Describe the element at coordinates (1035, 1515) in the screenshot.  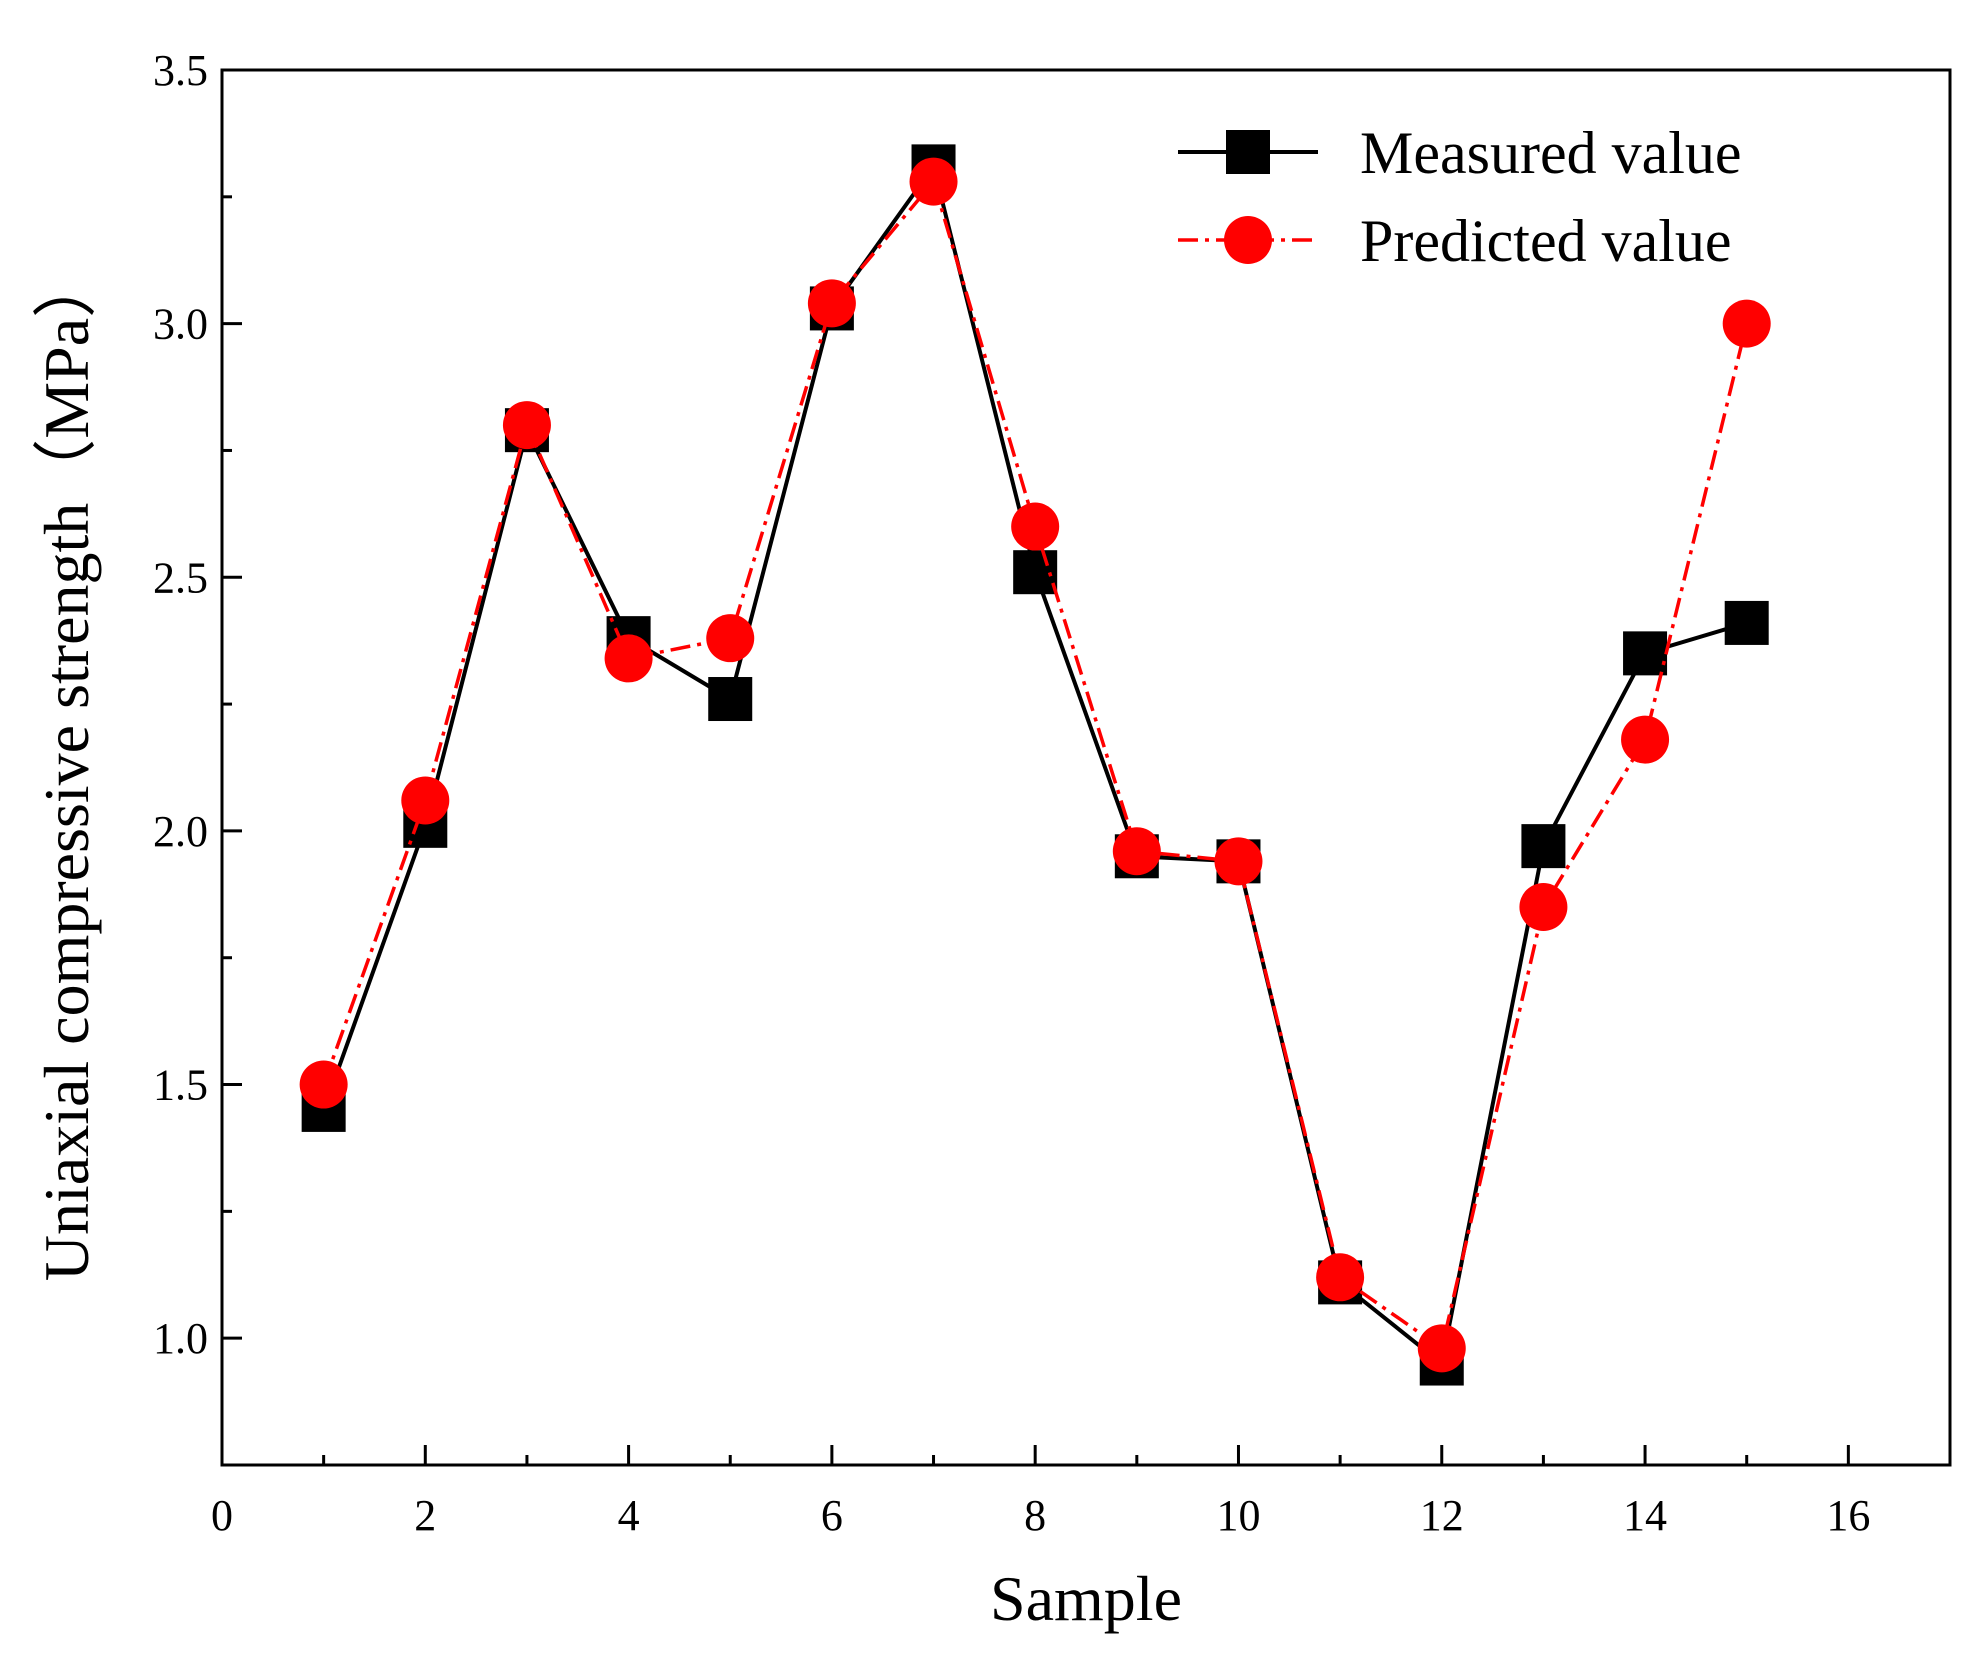
I see `x-tick-label: 8` at that location.